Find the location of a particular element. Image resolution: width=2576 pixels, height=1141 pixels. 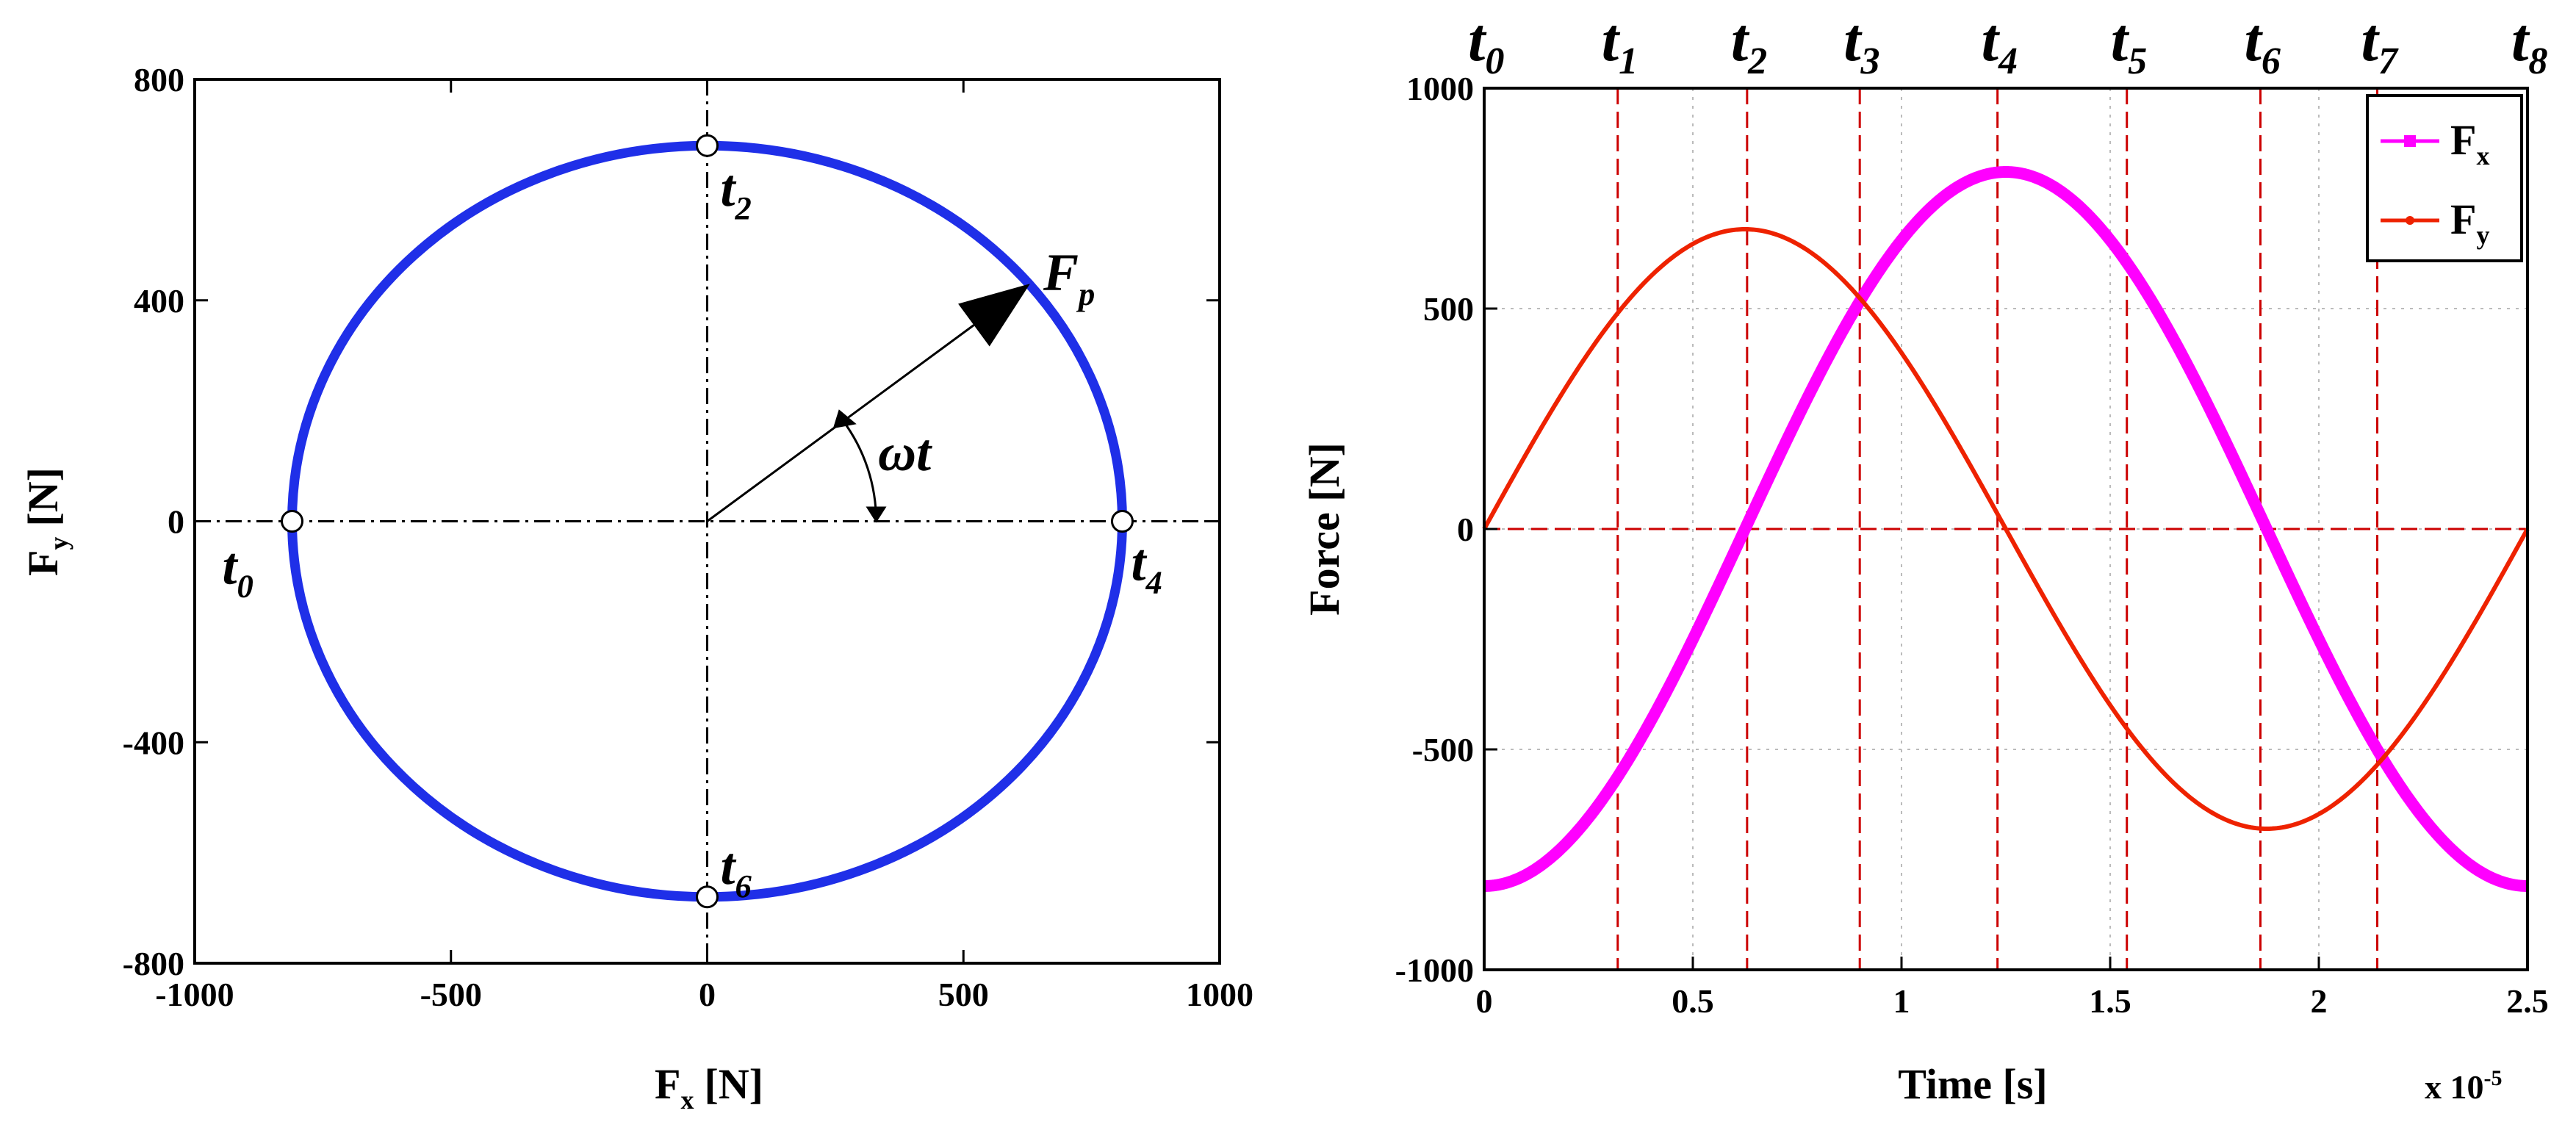

angle-arrow-end is located at coordinates (876, 514).